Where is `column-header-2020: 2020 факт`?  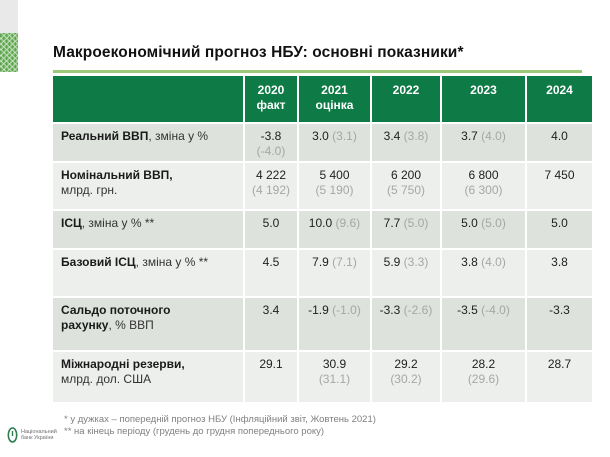
column-header-2020: 2020 факт is located at coordinates (271, 99).